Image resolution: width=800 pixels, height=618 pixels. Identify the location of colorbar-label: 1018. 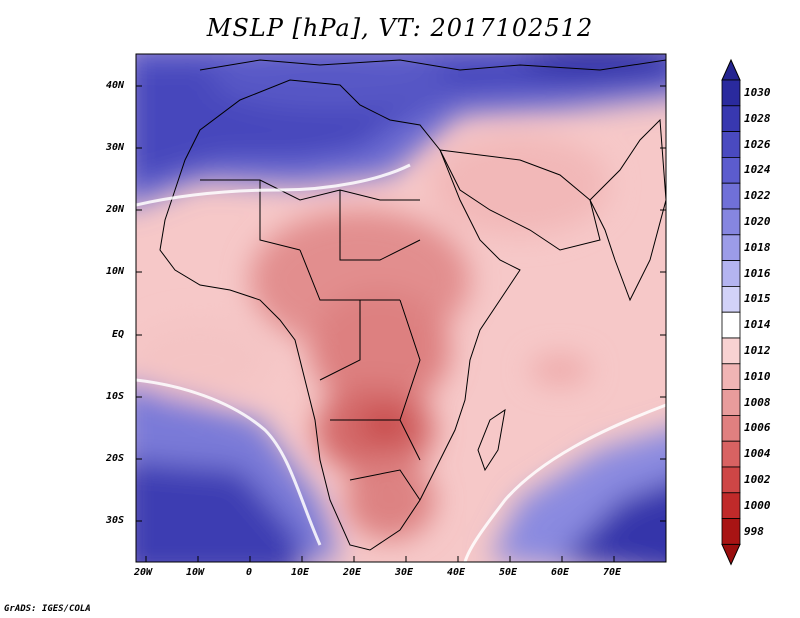
(757, 247).